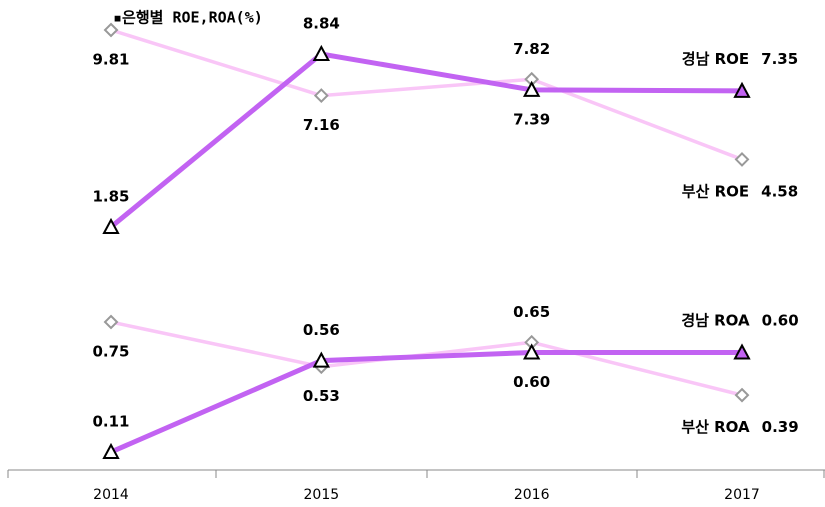  Describe the element at coordinates (321, 24) in the screenshot. I see `data-label: 8.84` at that location.